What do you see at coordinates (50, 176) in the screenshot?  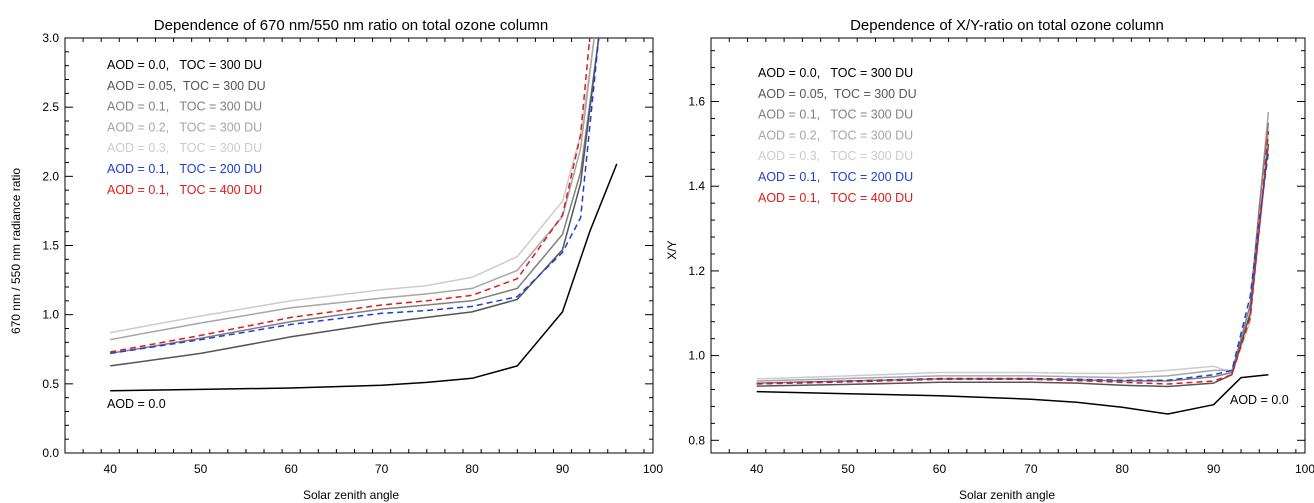 I see `y-tick-label: 2.0` at bounding box center [50, 176].